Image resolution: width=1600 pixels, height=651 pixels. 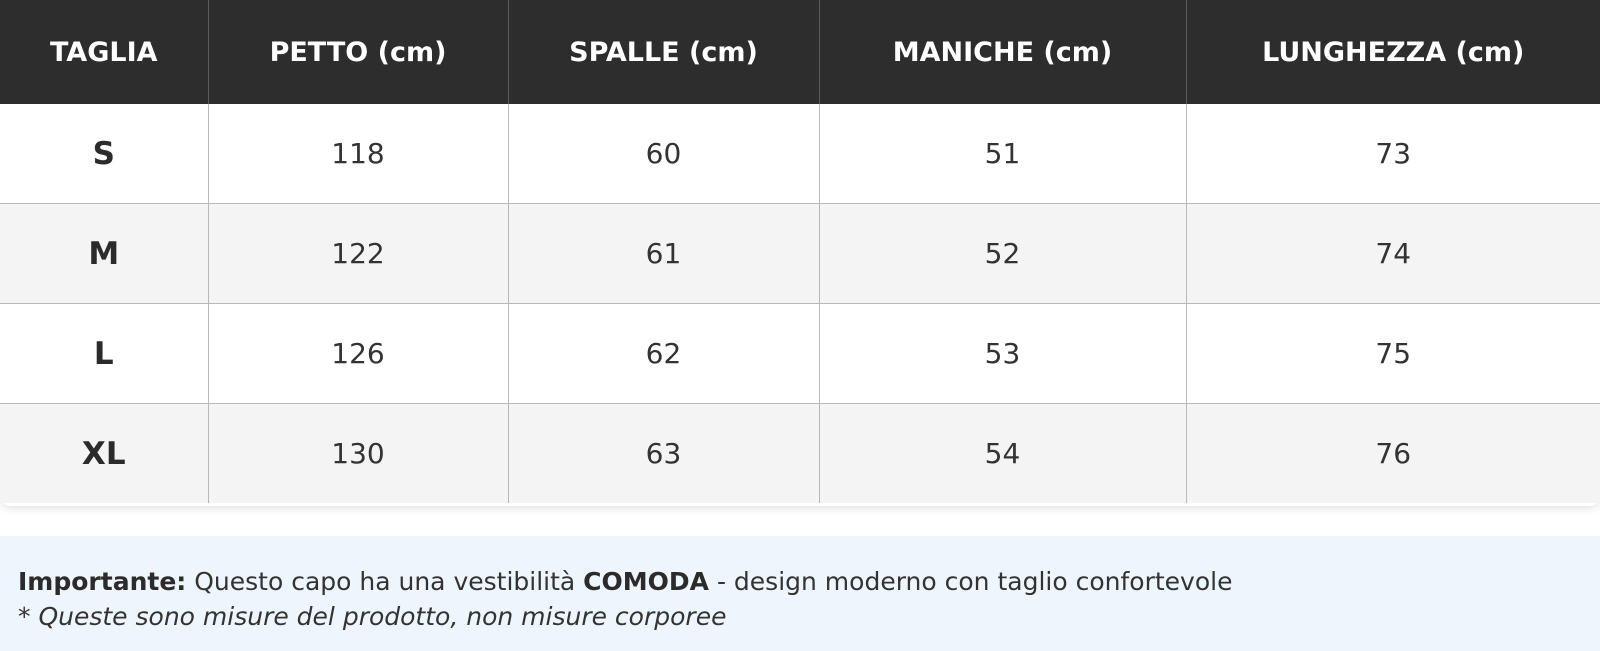 What do you see at coordinates (1003, 52) in the screenshot?
I see `column-header-sleeves: MANICHE (cm)` at bounding box center [1003, 52].